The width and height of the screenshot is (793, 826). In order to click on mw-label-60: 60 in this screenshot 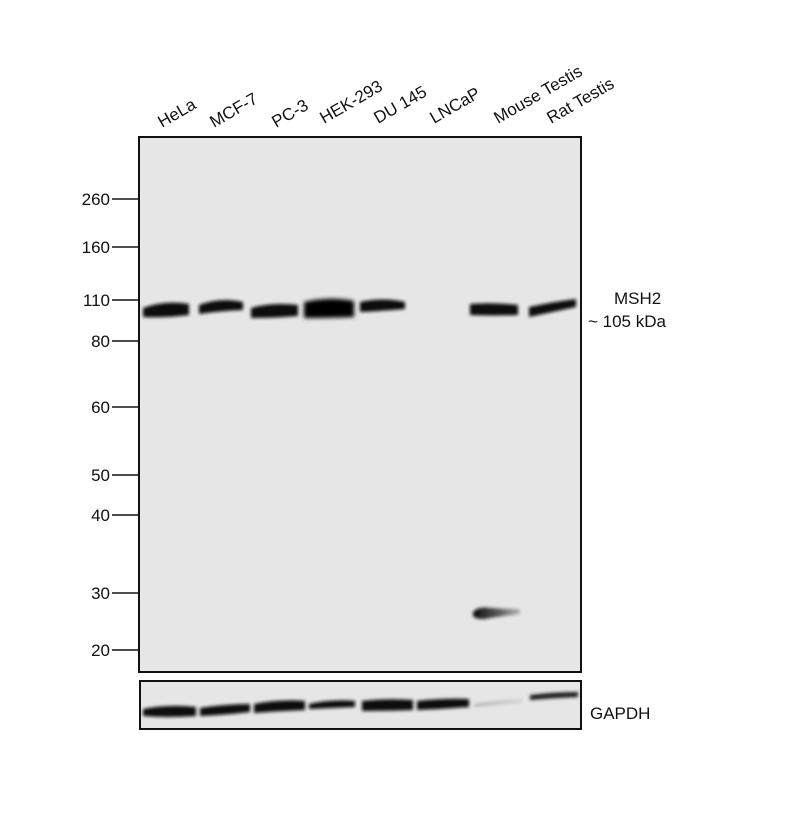, I will do `click(100, 407)`.